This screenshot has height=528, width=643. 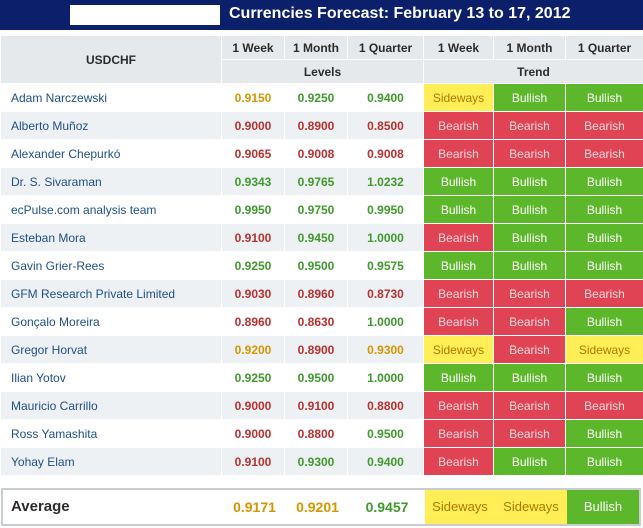 I want to click on level-month: 0.9300, so click(x=316, y=461).